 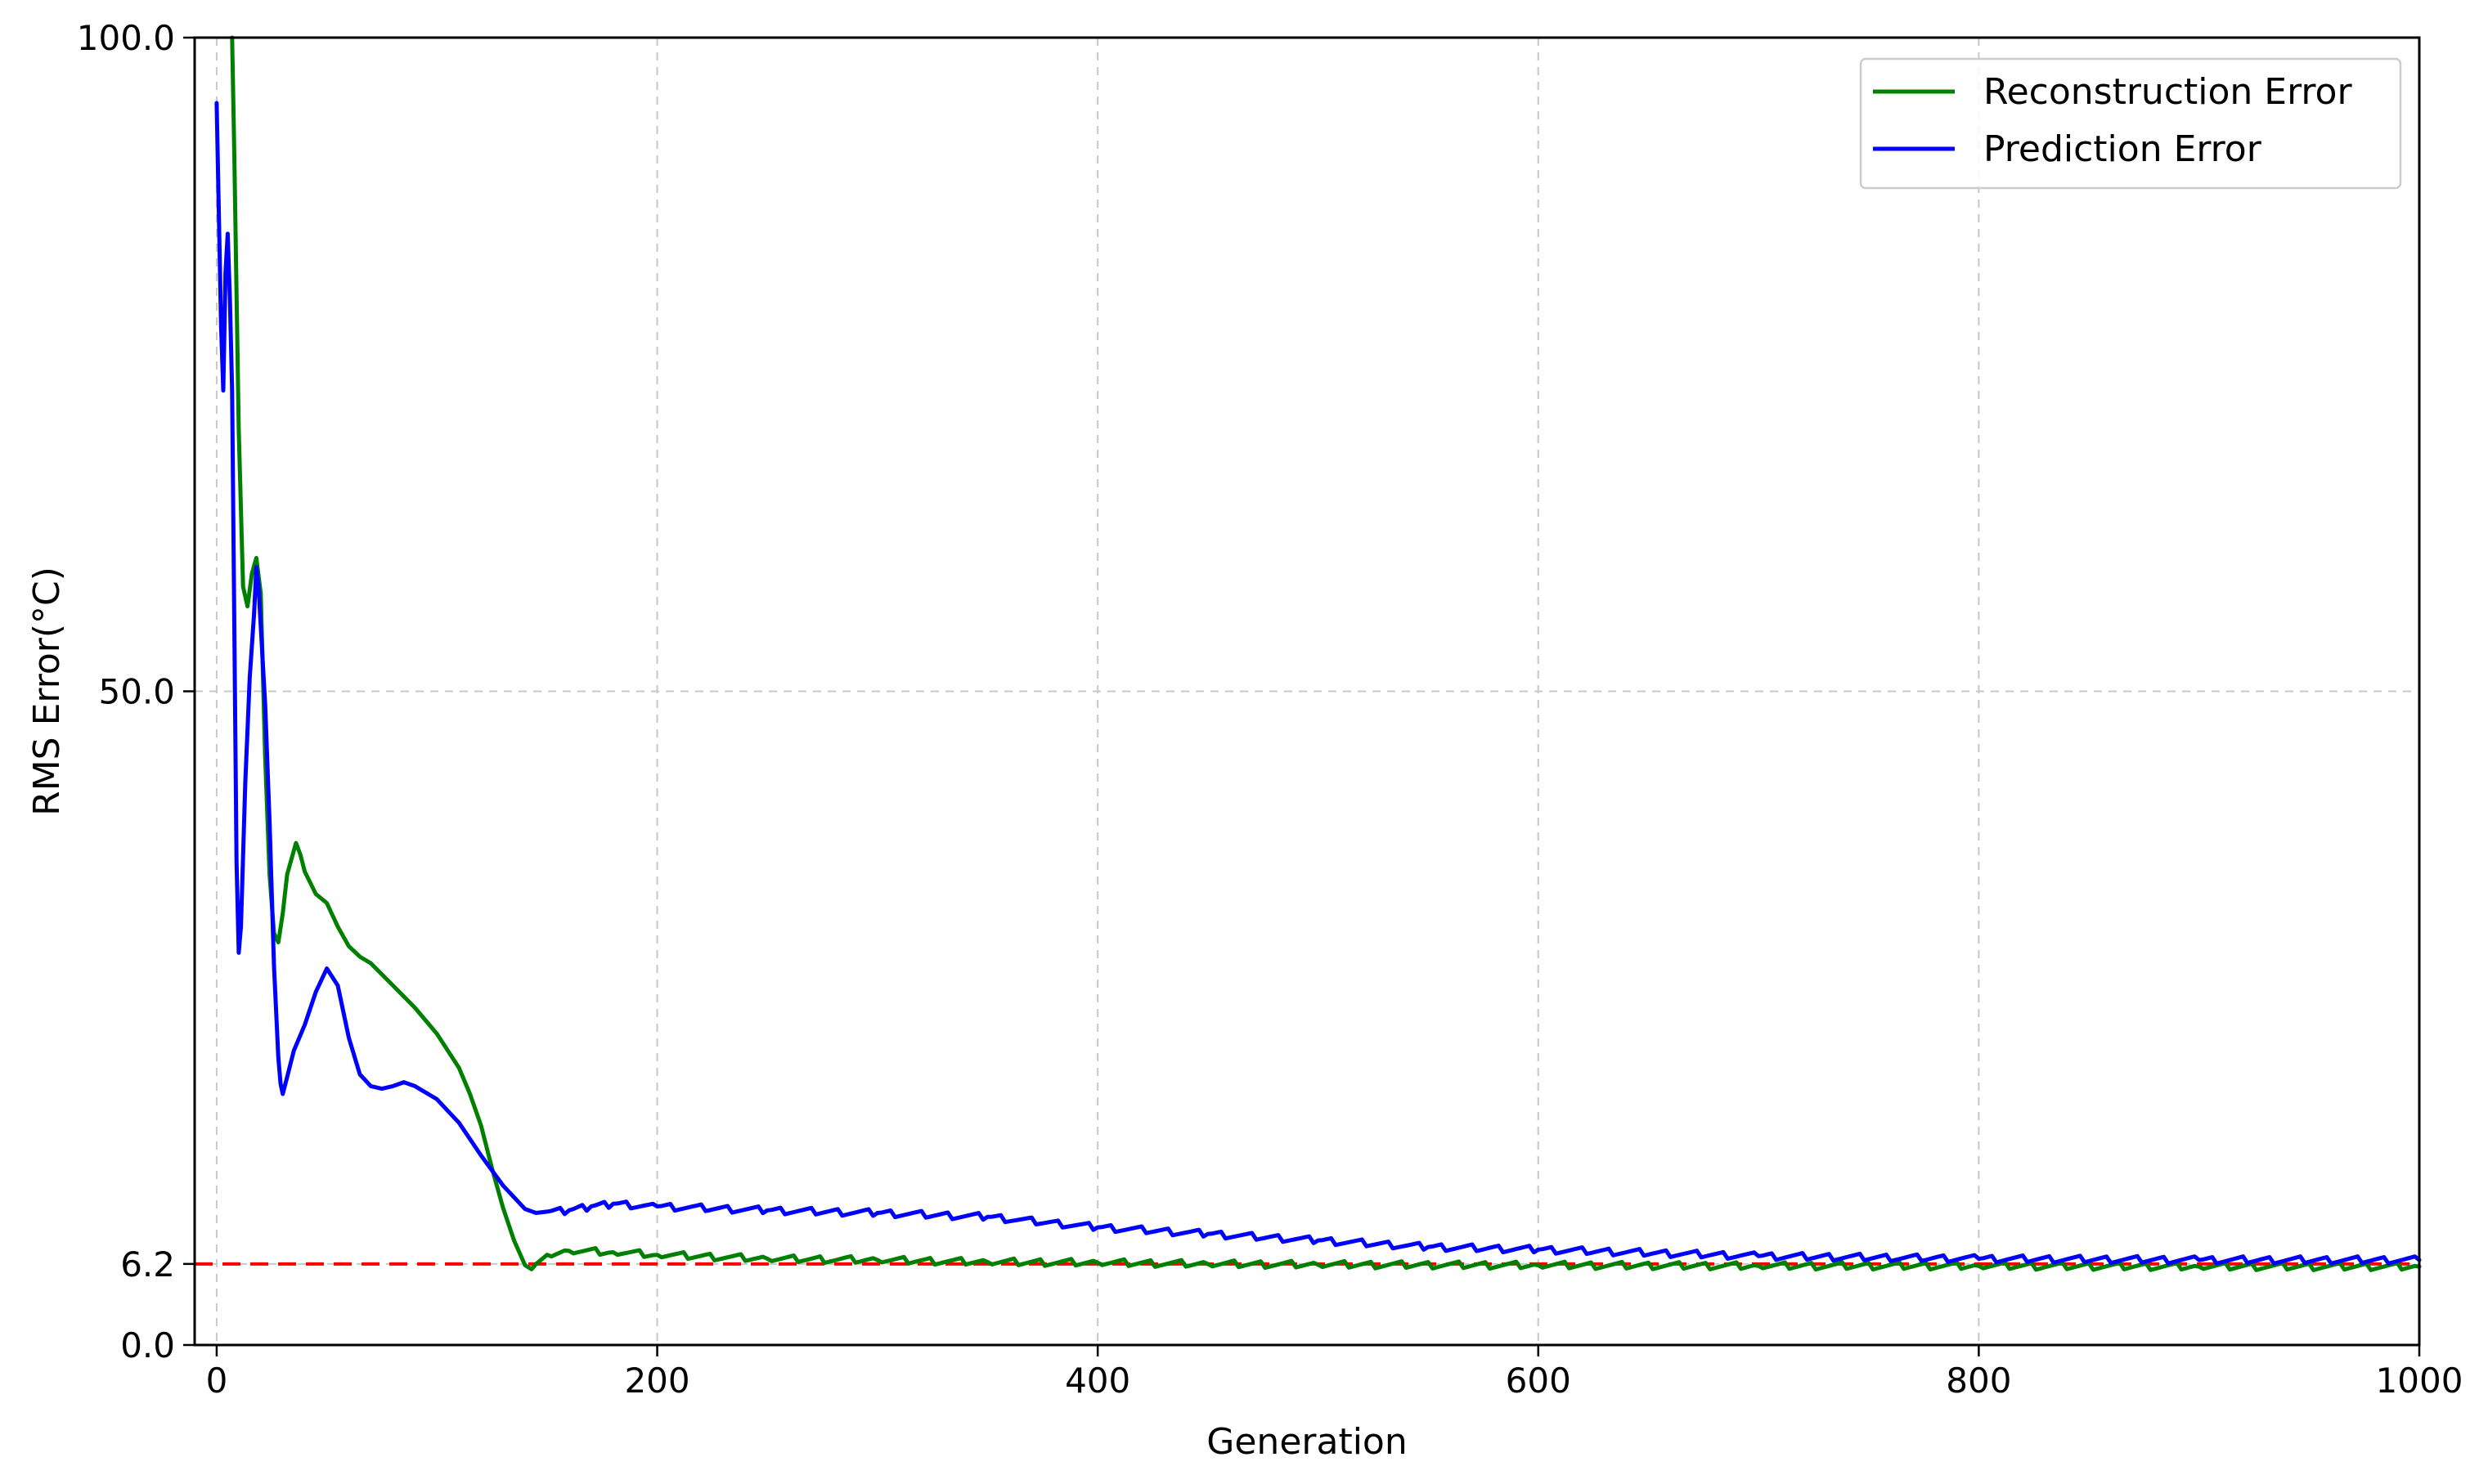 I want to click on legend-label-prediction-error: Prediction Error, so click(x=2122, y=149).